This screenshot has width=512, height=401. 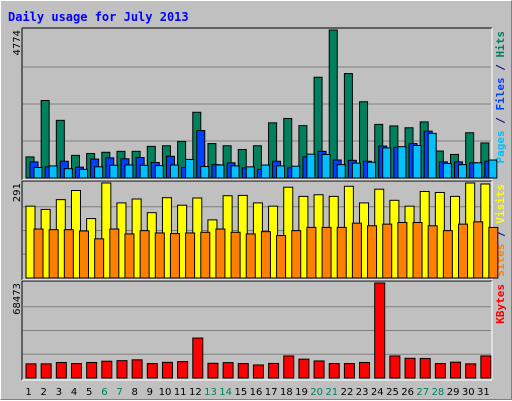 What do you see at coordinates (195, 392) in the screenshot?
I see `x-tick-label: 12` at bounding box center [195, 392].